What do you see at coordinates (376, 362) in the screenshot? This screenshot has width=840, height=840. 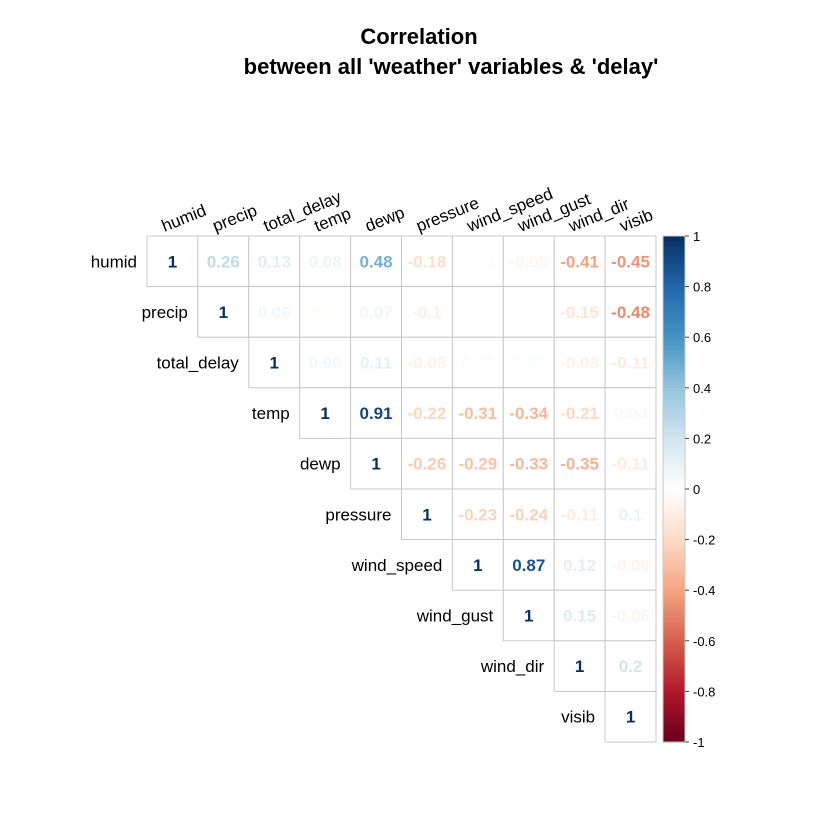 I see `cell-total_delay-dewp` at bounding box center [376, 362].